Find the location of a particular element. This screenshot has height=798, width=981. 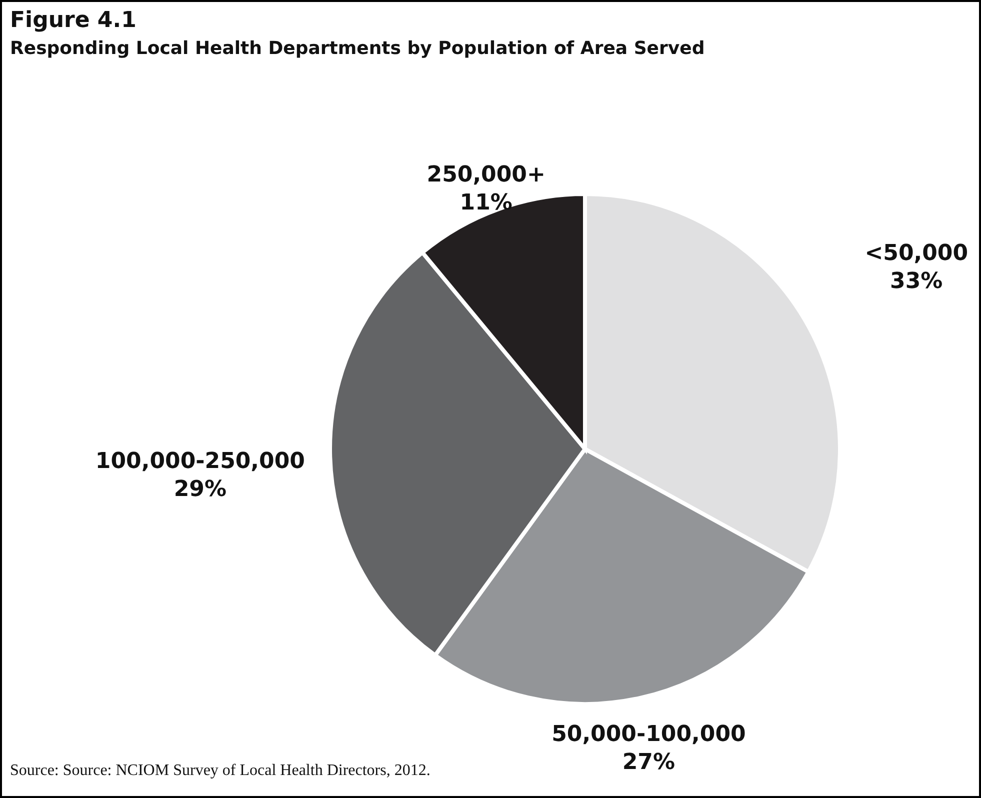

slice-label: 50,000-100,000 is located at coordinates (649, 734).